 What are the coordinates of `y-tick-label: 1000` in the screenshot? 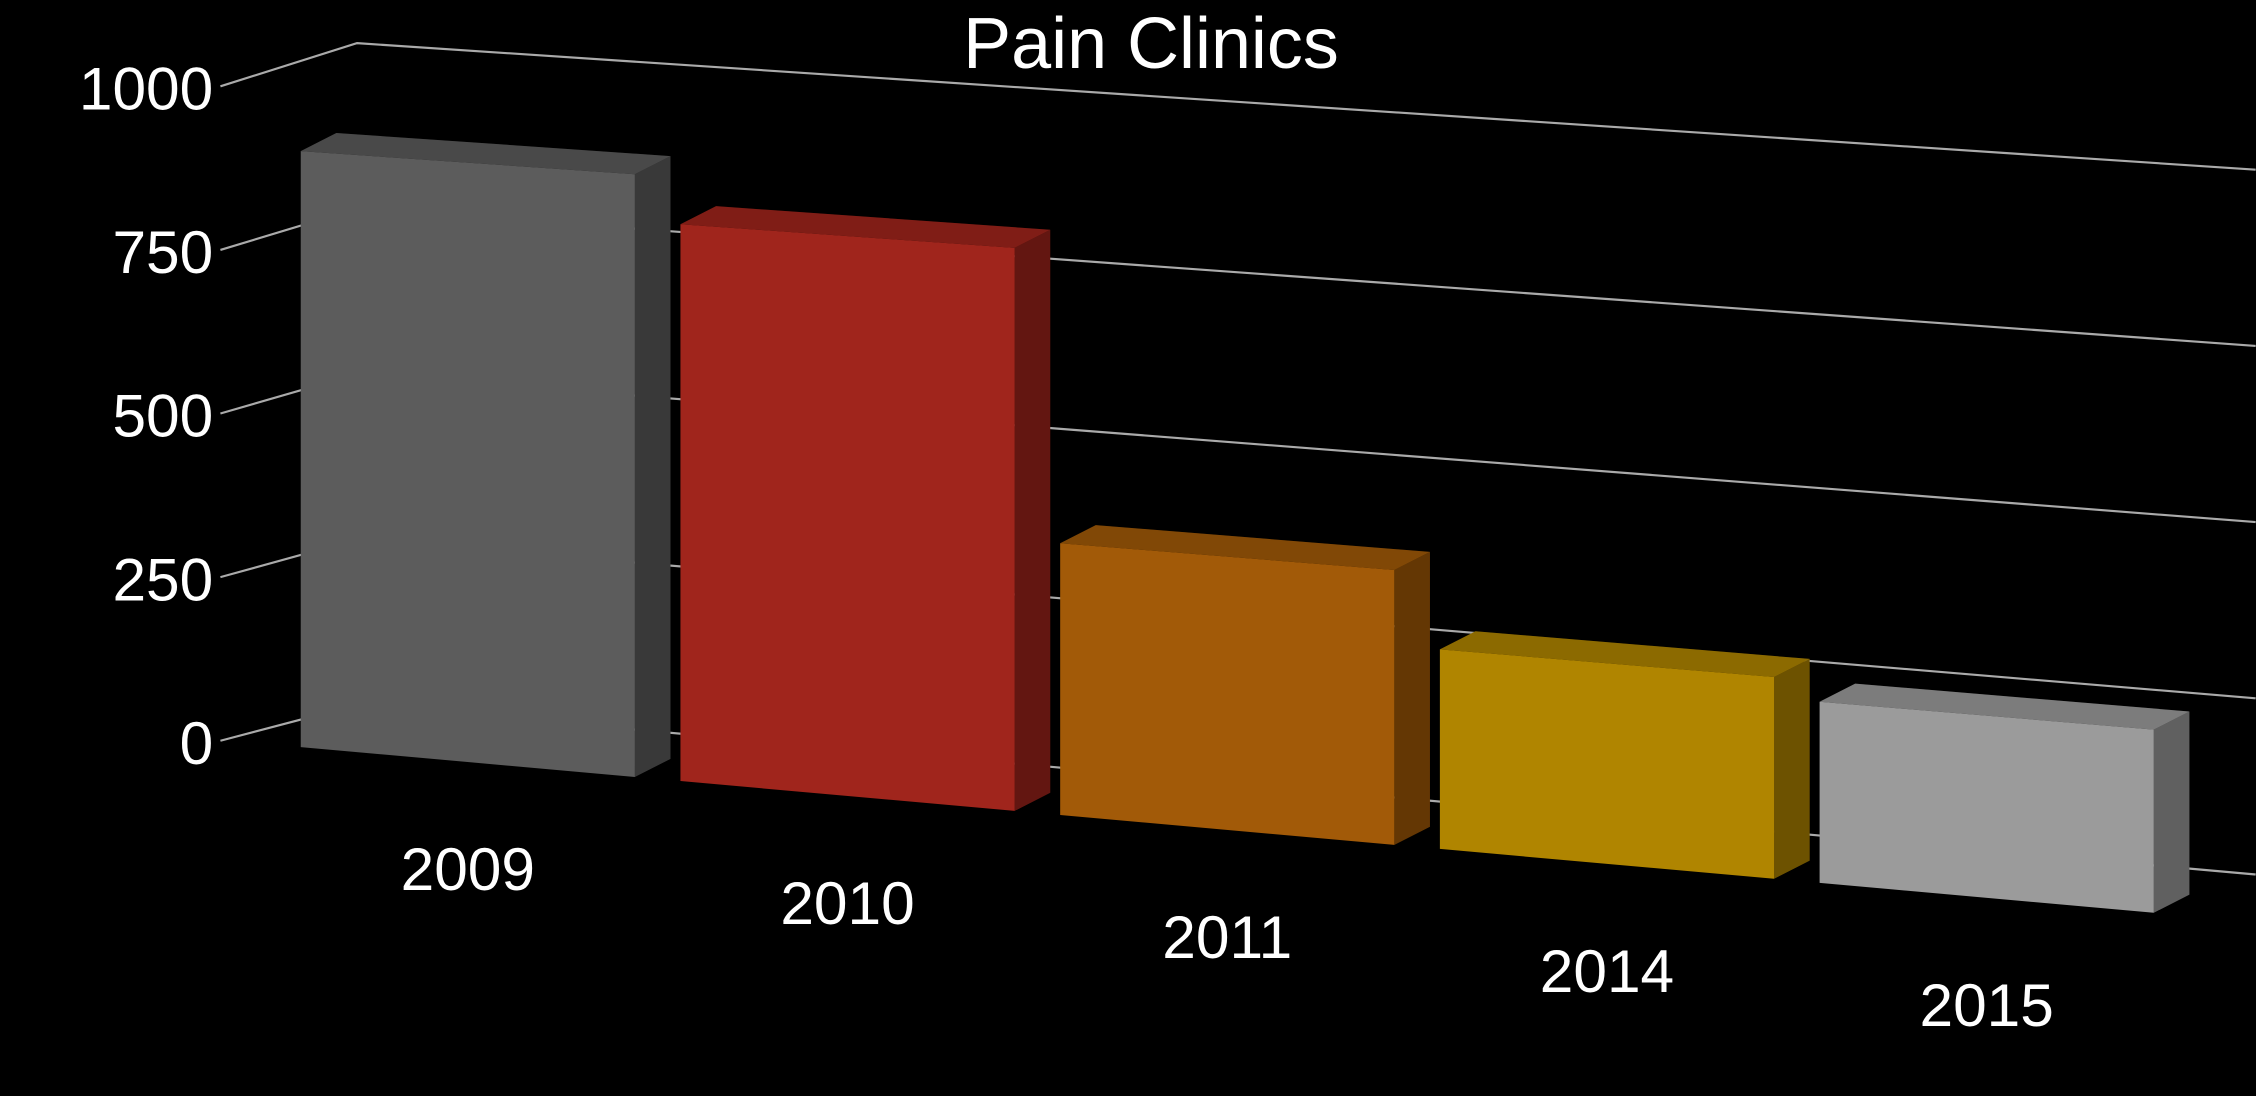 It's located at (146, 88).